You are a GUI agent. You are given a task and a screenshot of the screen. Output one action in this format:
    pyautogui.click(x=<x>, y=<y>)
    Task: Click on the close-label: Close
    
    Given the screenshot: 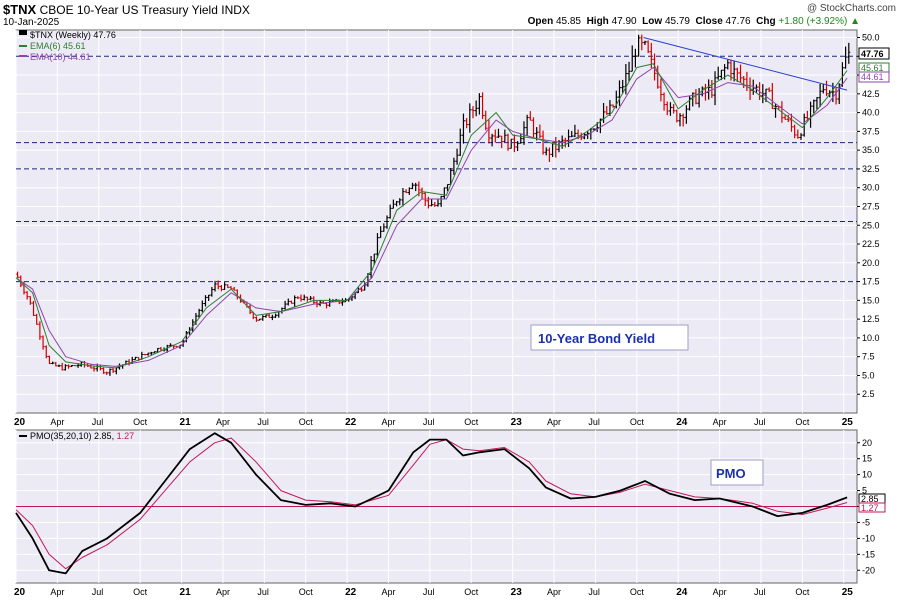 What is the action you would take?
    pyautogui.click(x=709, y=21)
    